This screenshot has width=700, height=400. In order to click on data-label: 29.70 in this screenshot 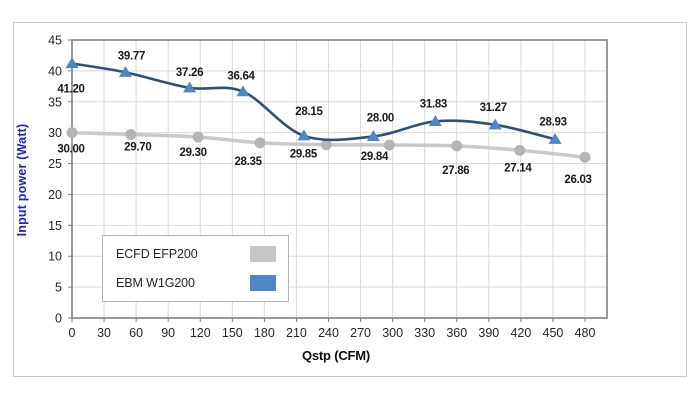, I will do `click(137, 148)`.